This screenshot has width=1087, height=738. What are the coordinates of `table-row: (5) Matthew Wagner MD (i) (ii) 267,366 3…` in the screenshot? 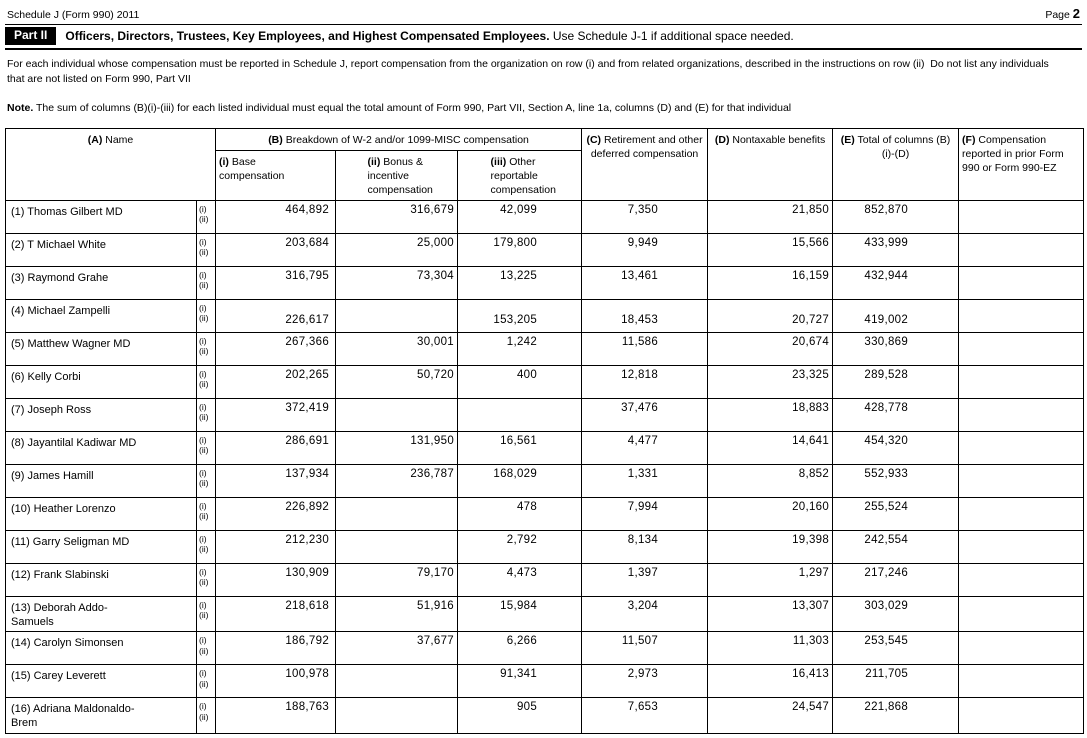 It's located at (545, 348).